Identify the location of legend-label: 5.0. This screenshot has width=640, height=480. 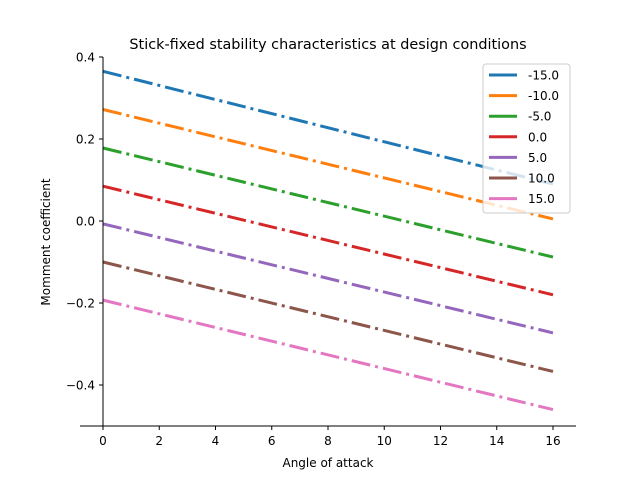
(537, 158).